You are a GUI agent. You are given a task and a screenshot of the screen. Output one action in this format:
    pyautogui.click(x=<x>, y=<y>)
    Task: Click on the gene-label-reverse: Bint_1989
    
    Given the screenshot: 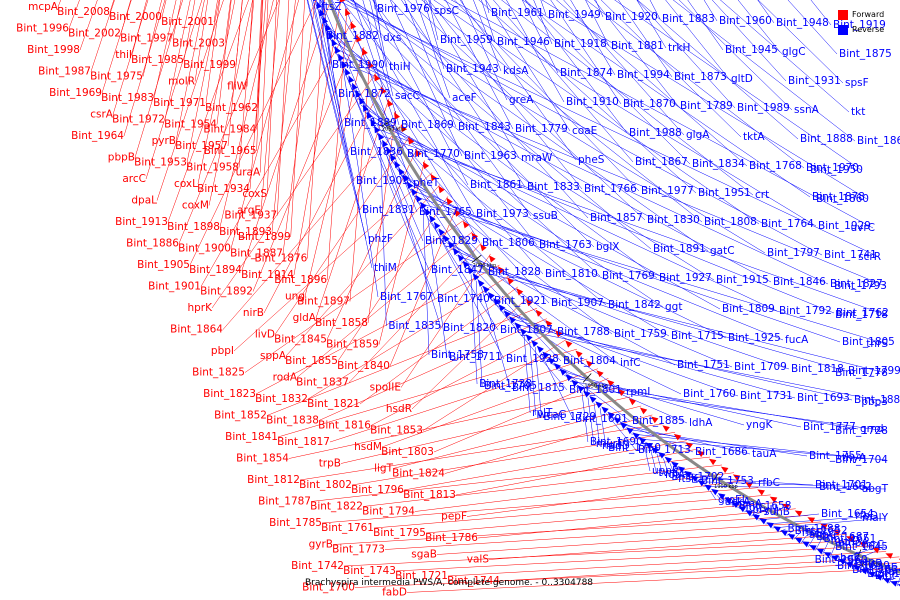 What is the action you would take?
    pyautogui.click(x=763, y=108)
    